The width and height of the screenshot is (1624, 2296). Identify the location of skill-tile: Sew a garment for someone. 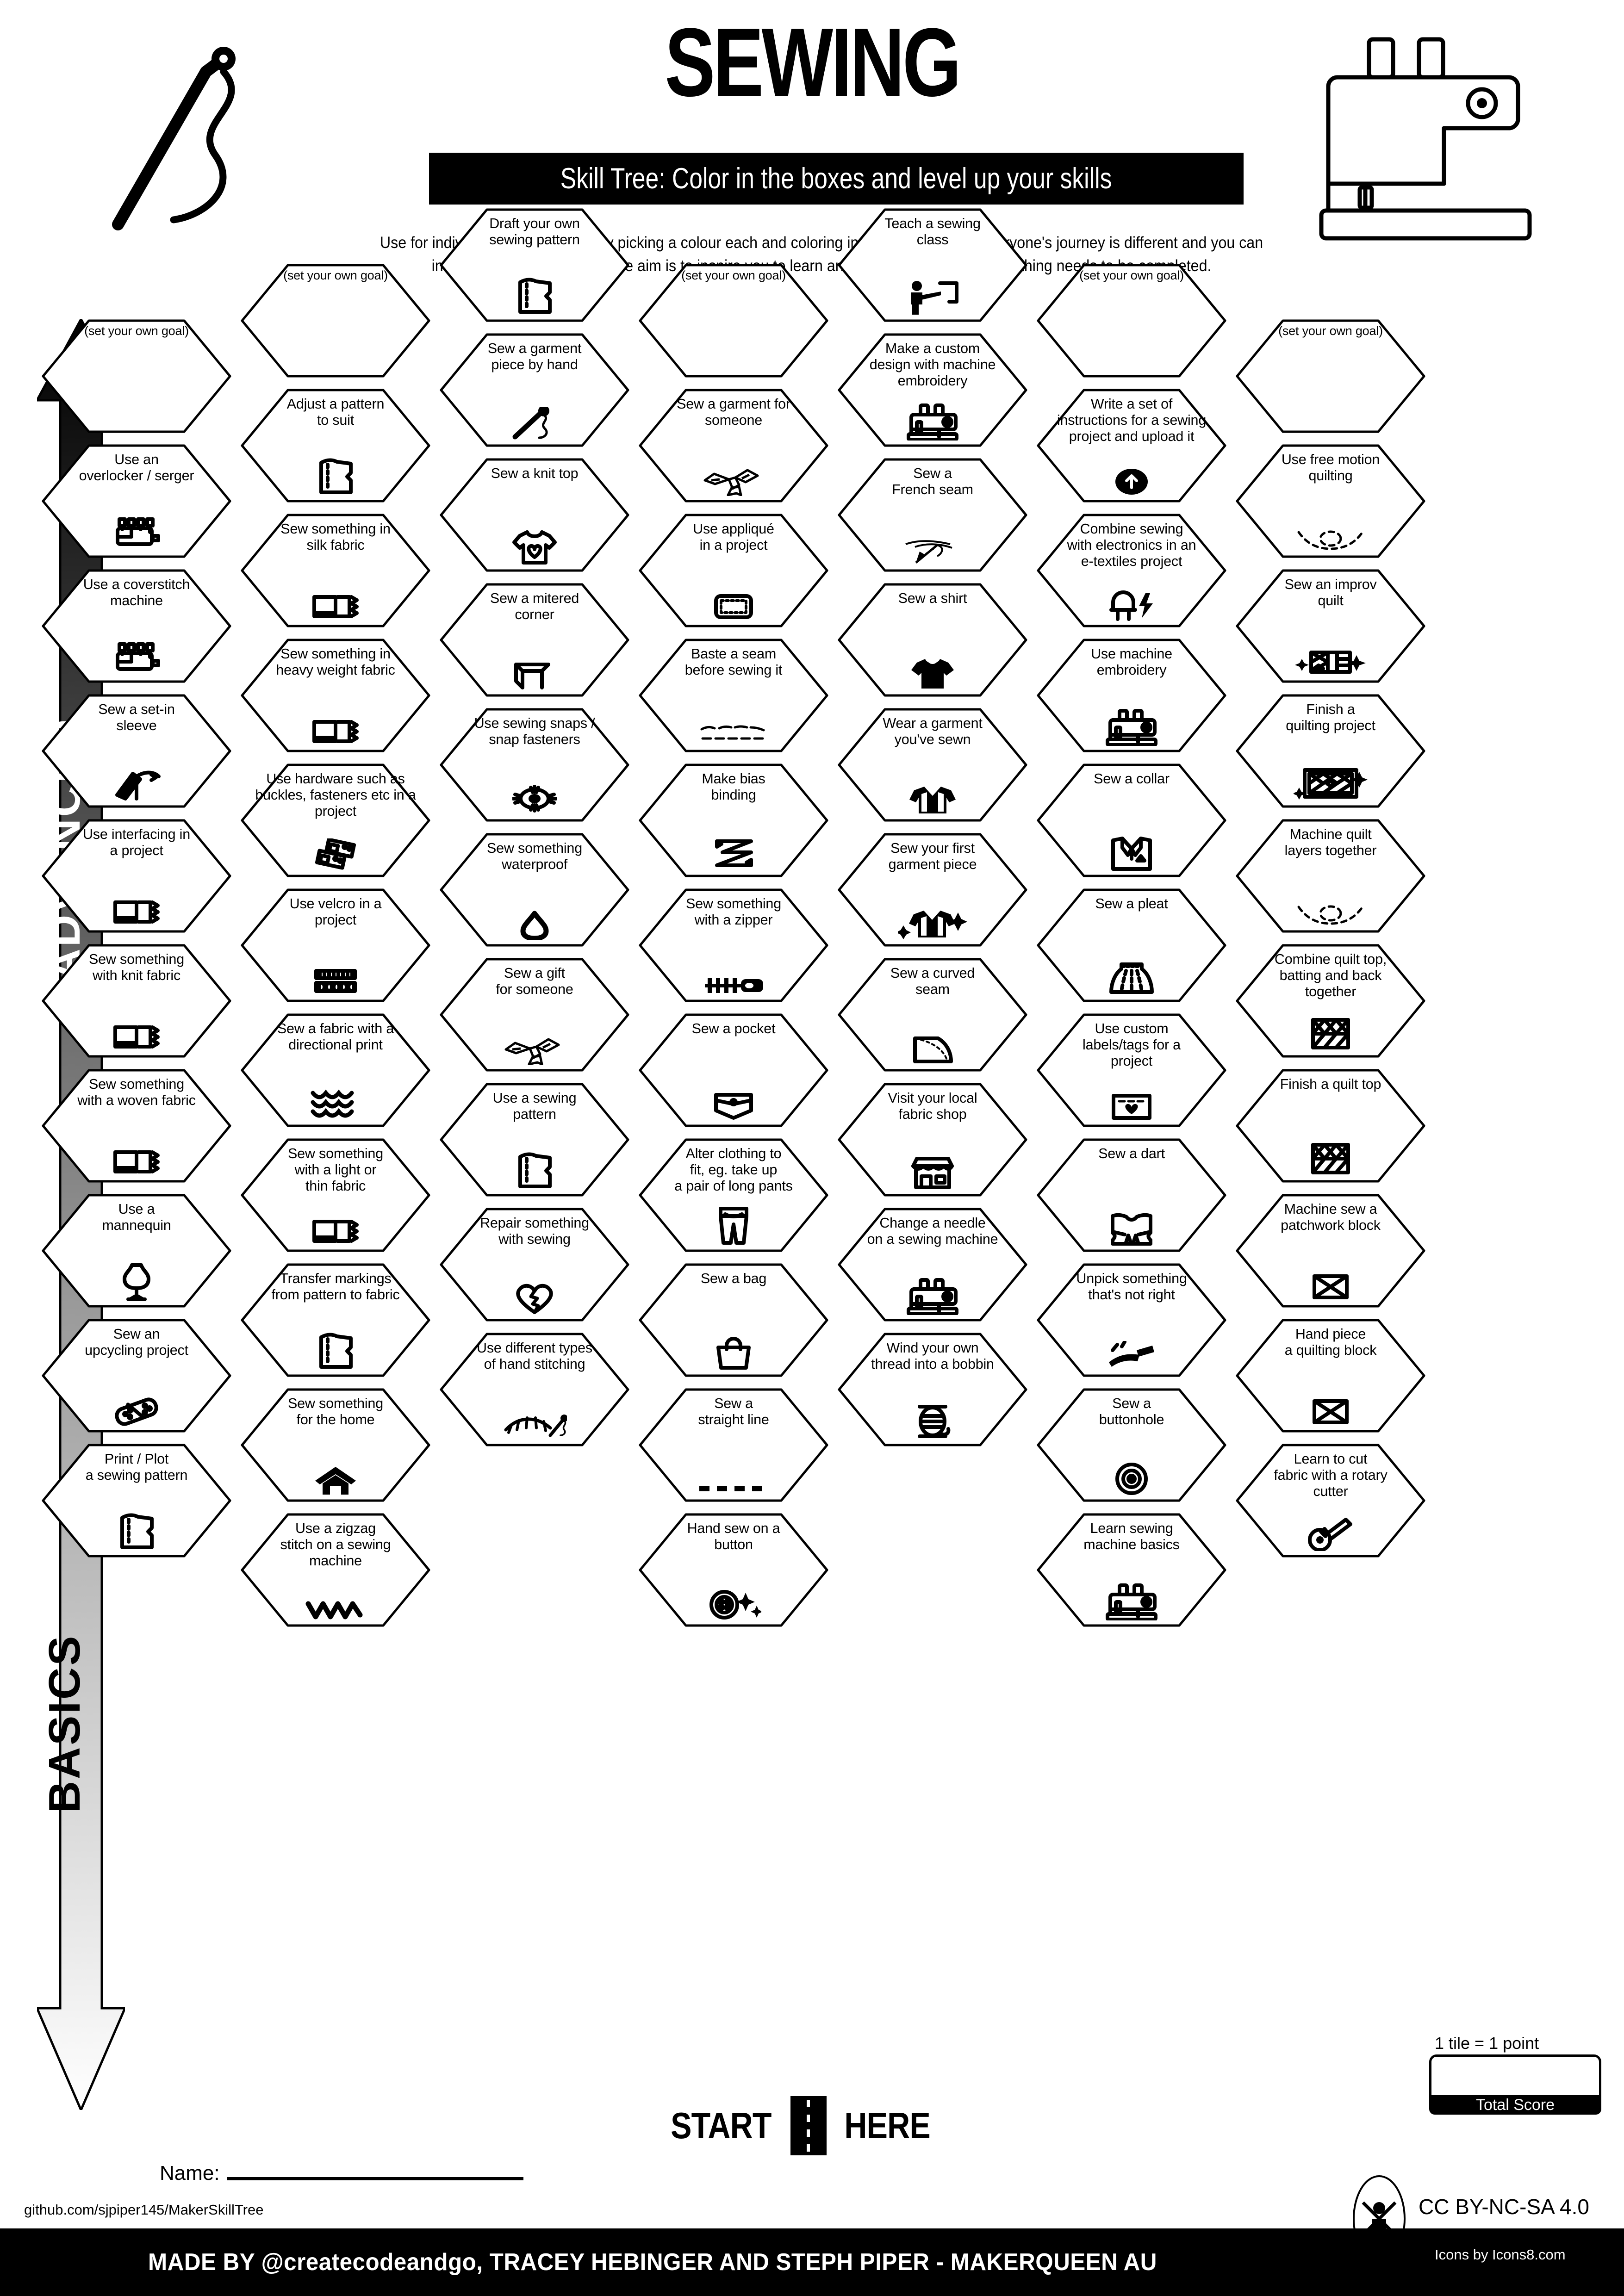
(733, 446).